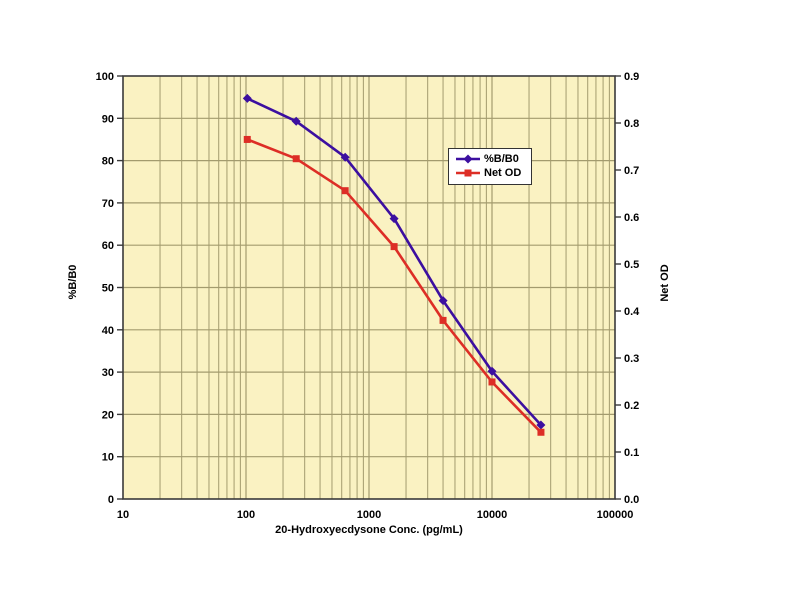  Describe the element at coordinates (108, 162) in the screenshot. I see `tick-label-y-left: 80` at that location.